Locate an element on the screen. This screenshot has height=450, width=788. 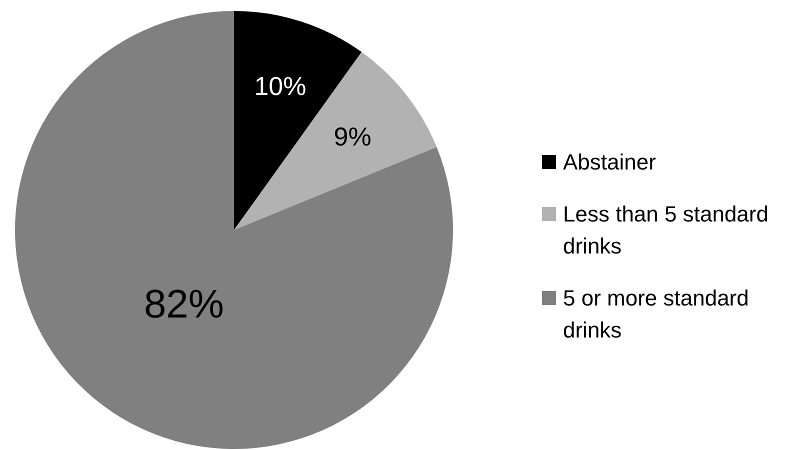
data-label: 82% is located at coordinates (184, 304).